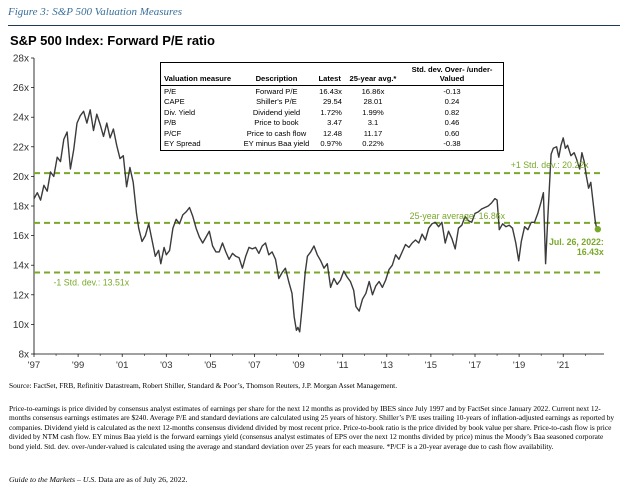 This screenshot has width=624, height=491. Describe the element at coordinates (373, 133) in the screenshot. I see `valuation-table-cell: 11.17` at that location.